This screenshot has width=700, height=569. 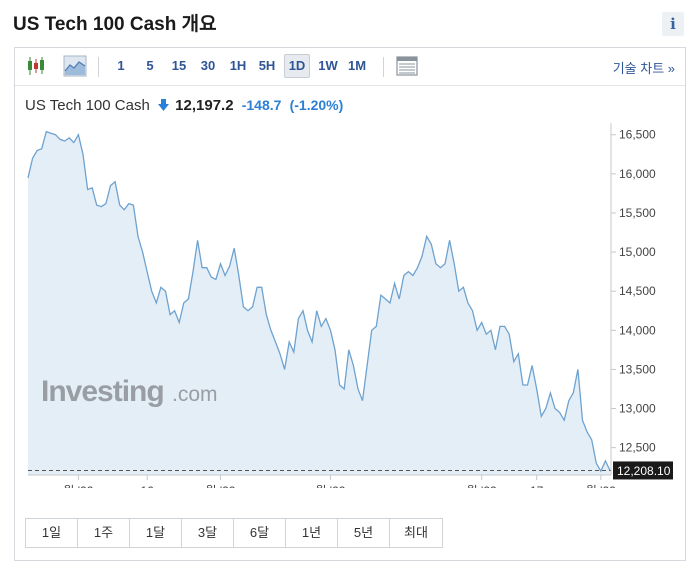 What do you see at coordinates (115, 24) in the screenshot?
I see `page-title: US Tech 100 Cash 개요` at bounding box center [115, 24].